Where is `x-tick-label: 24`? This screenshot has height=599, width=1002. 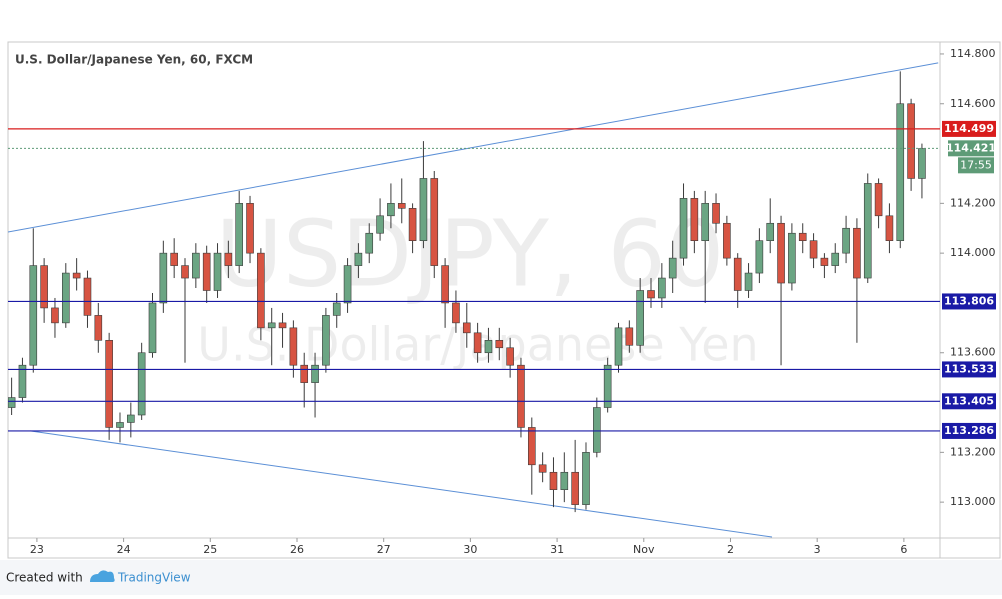 x-tick-label: 24 is located at coordinates (124, 549).